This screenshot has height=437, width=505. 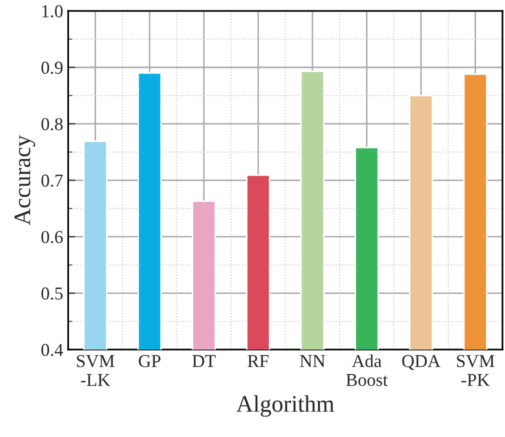 I want to click on x-tick-label: SVM -LK, so click(x=95, y=370).